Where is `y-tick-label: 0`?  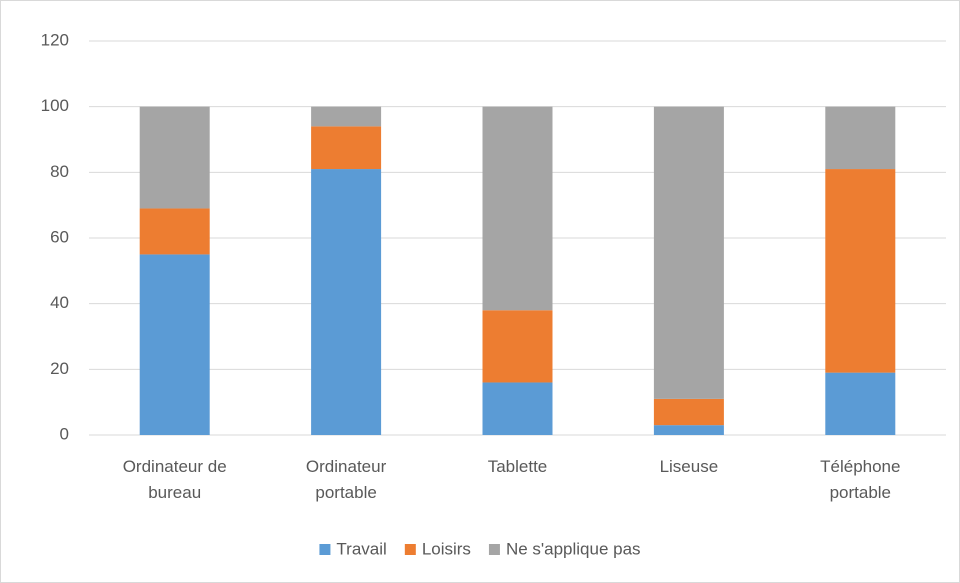
y-tick-label: 0 is located at coordinates (64, 433).